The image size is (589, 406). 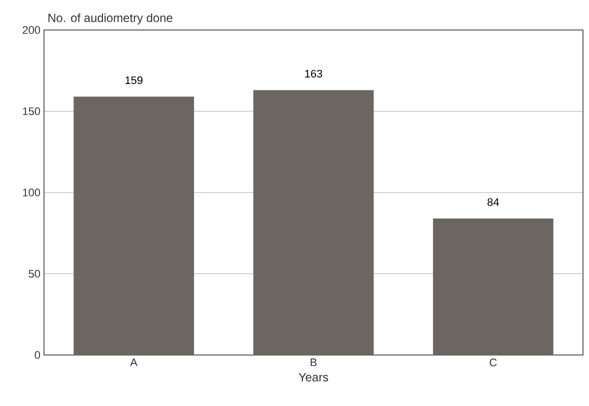 What do you see at coordinates (31, 111) in the screenshot?
I see `y-tick-label: 150` at bounding box center [31, 111].